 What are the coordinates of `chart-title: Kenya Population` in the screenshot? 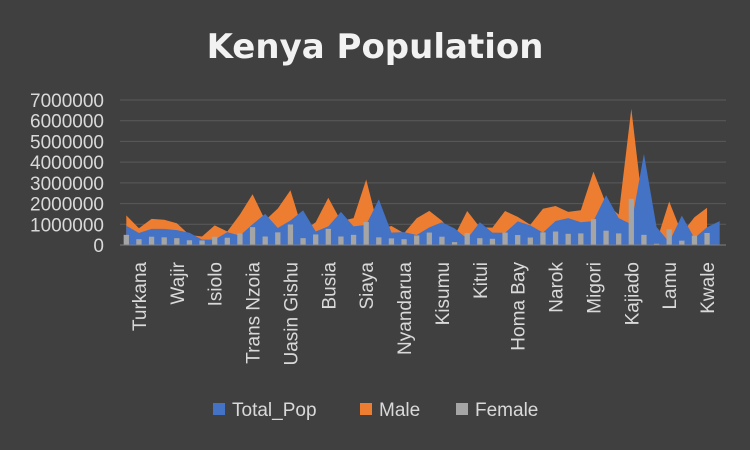 It's located at (375, 47).